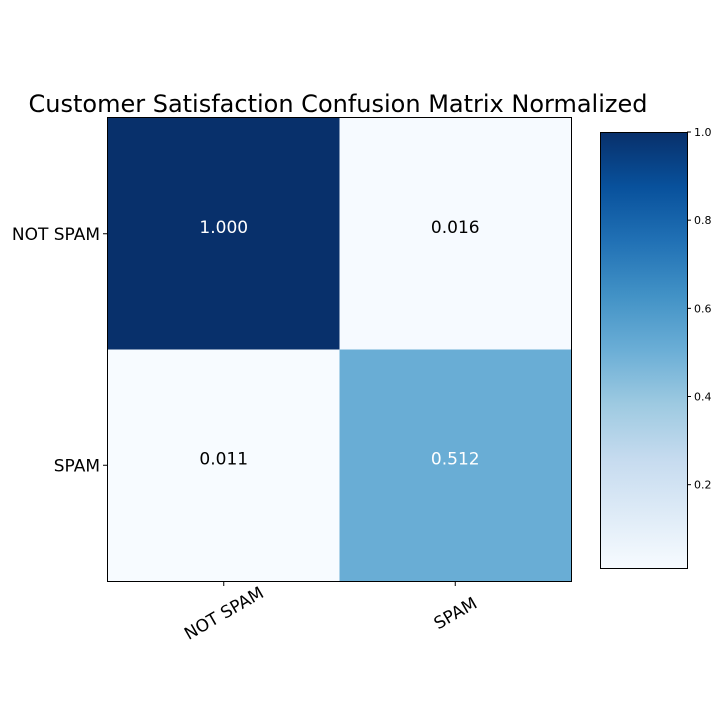 This screenshot has height=720, width=720. What do you see at coordinates (456, 614) in the screenshot?
I see `x-tick-label: SPAM` at bounding box center [456, 614].